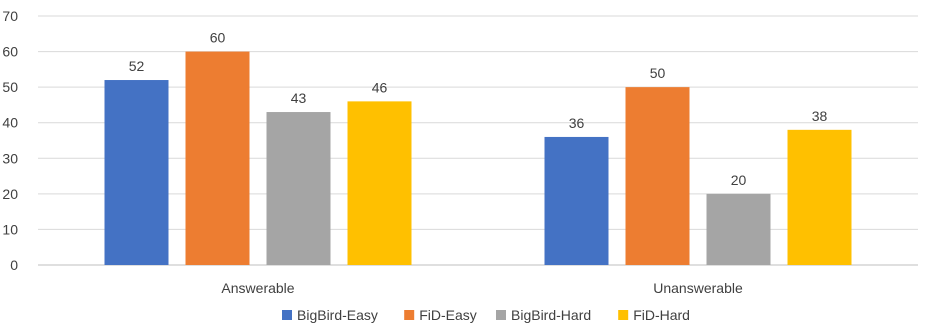 This screenshot has height=333, width=933. Describe the element at coordinates (482, 288) in the screenshot. I see `x-axis-categories: Answerable Unanswerable` at that location.